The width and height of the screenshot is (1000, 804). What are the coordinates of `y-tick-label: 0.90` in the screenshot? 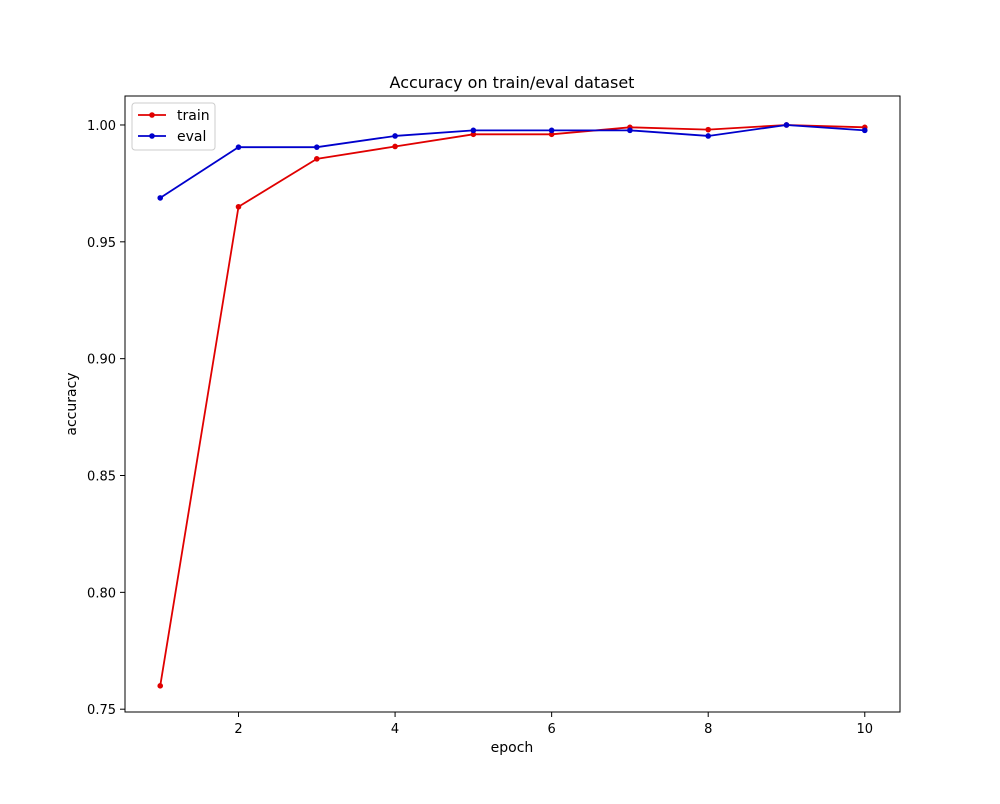 It's located at (101, 360).